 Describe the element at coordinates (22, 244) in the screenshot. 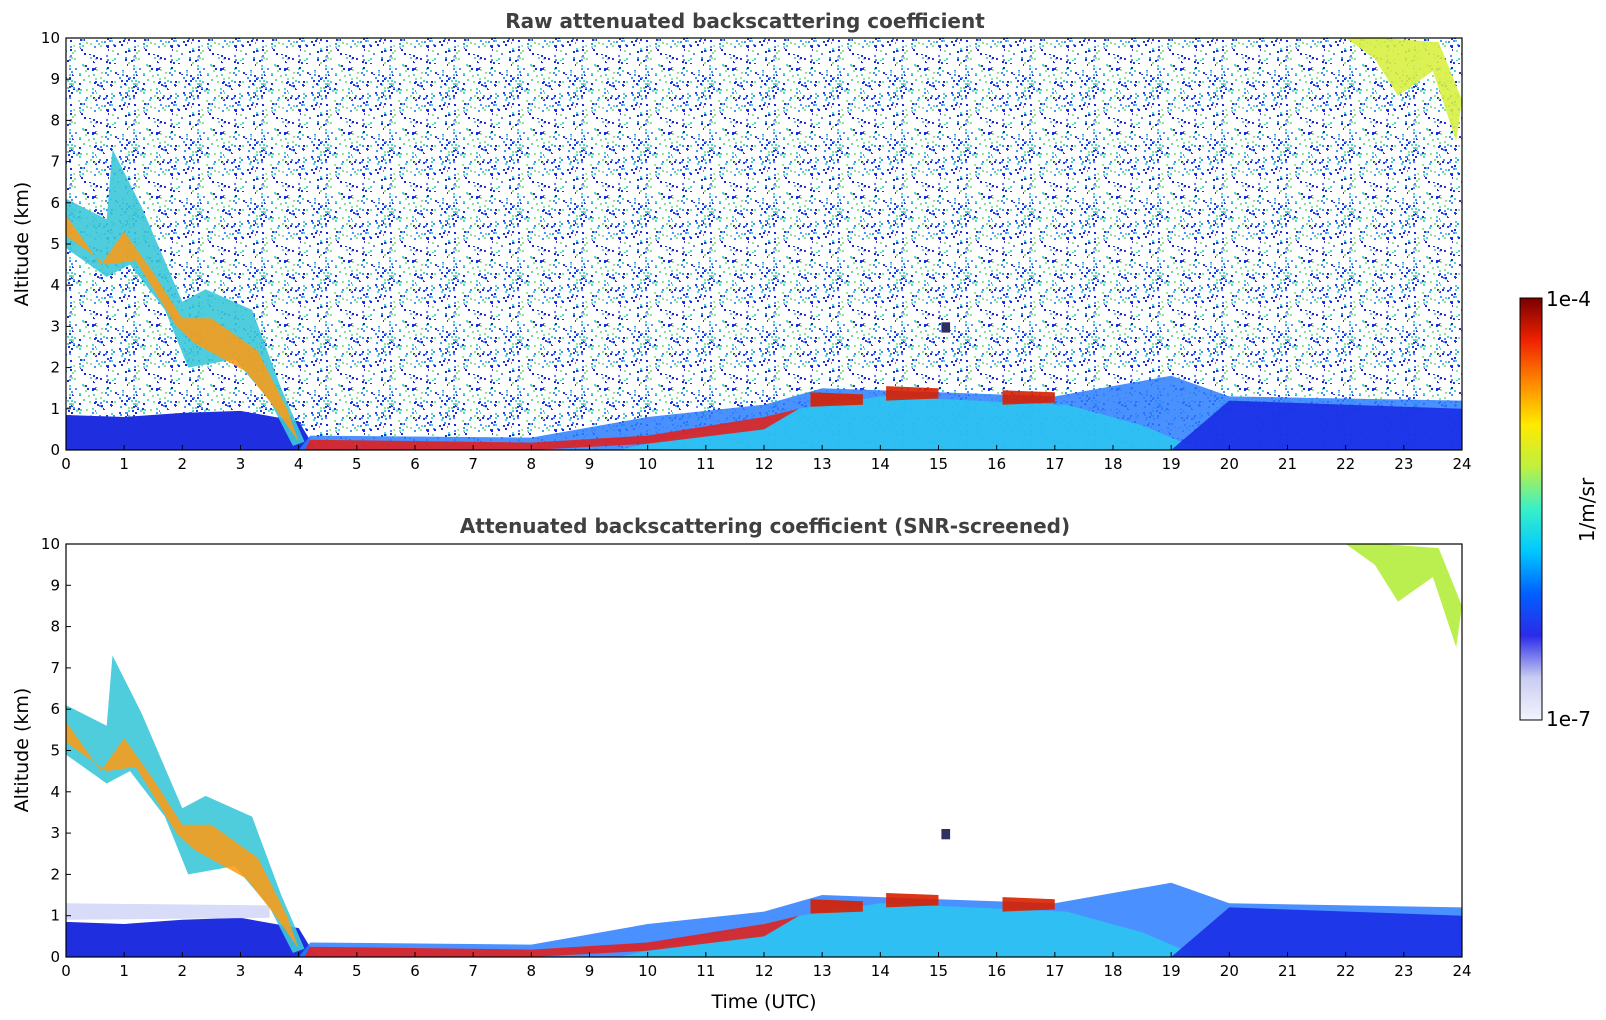

I see `y-axis-label: Altitude (km)` at that location.